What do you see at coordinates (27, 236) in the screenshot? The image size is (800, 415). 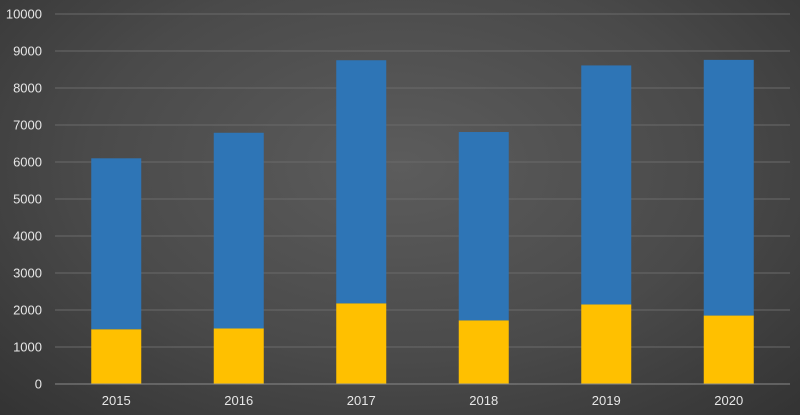 I see `y-tick-label: 4000` at bounding box center [27, 236].